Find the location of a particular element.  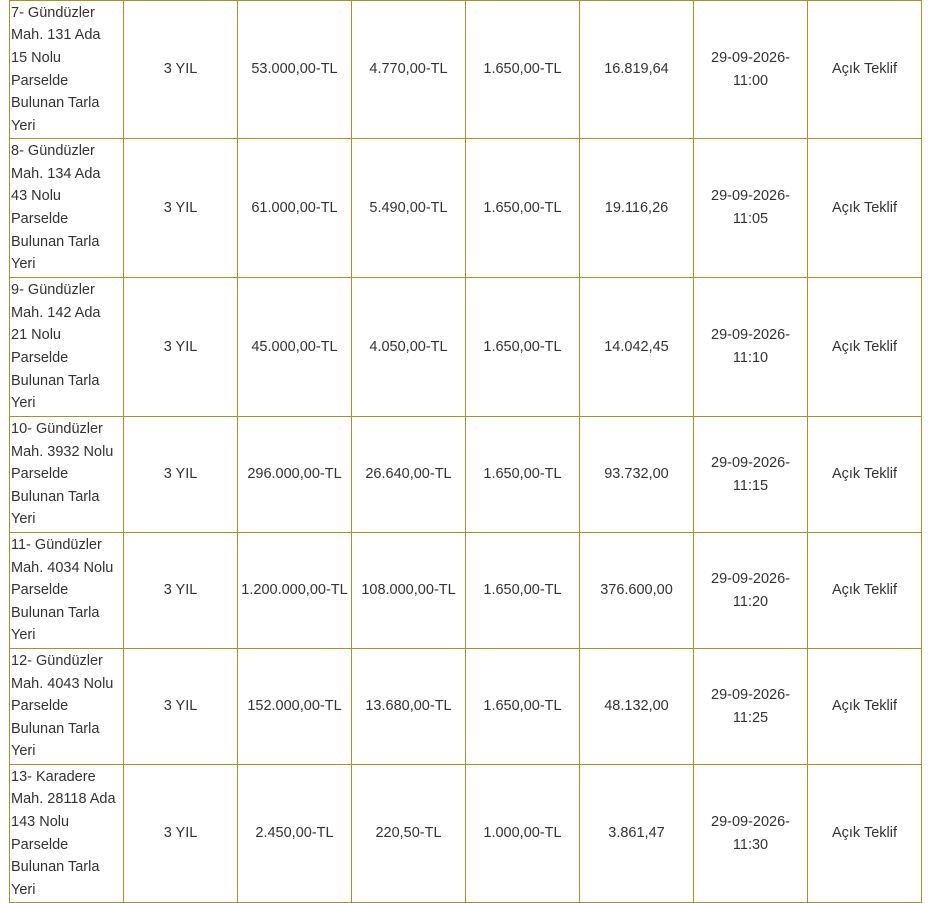

tender-datetime-cell: 29-09-2026- 11:05 is located at coordinates (750, 208).